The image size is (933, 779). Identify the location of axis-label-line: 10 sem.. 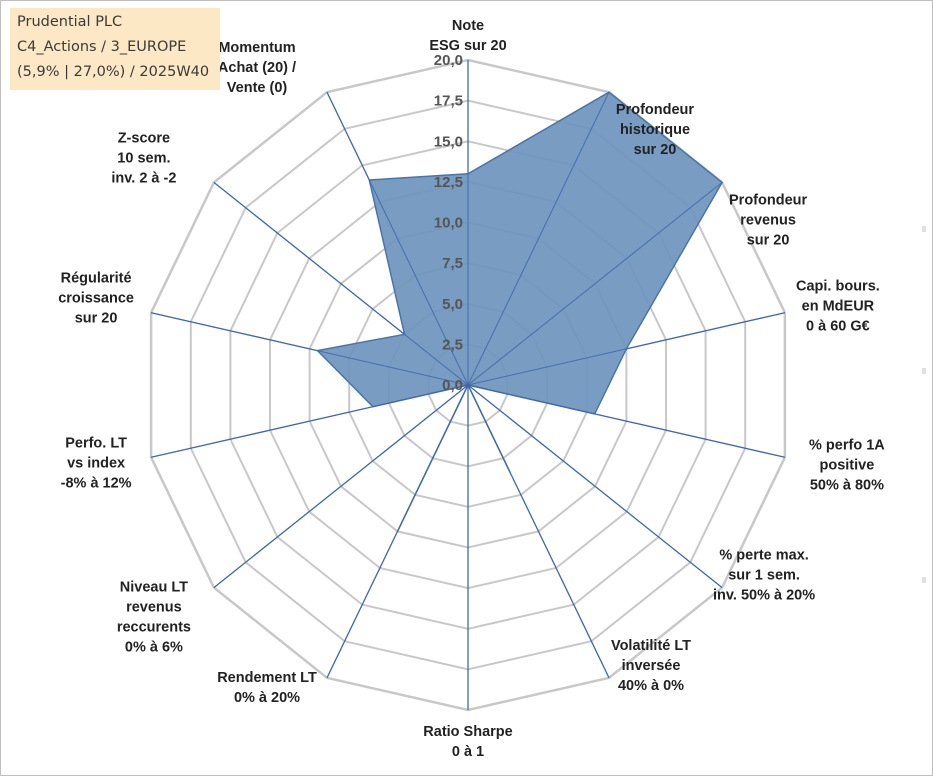
(143, 158).